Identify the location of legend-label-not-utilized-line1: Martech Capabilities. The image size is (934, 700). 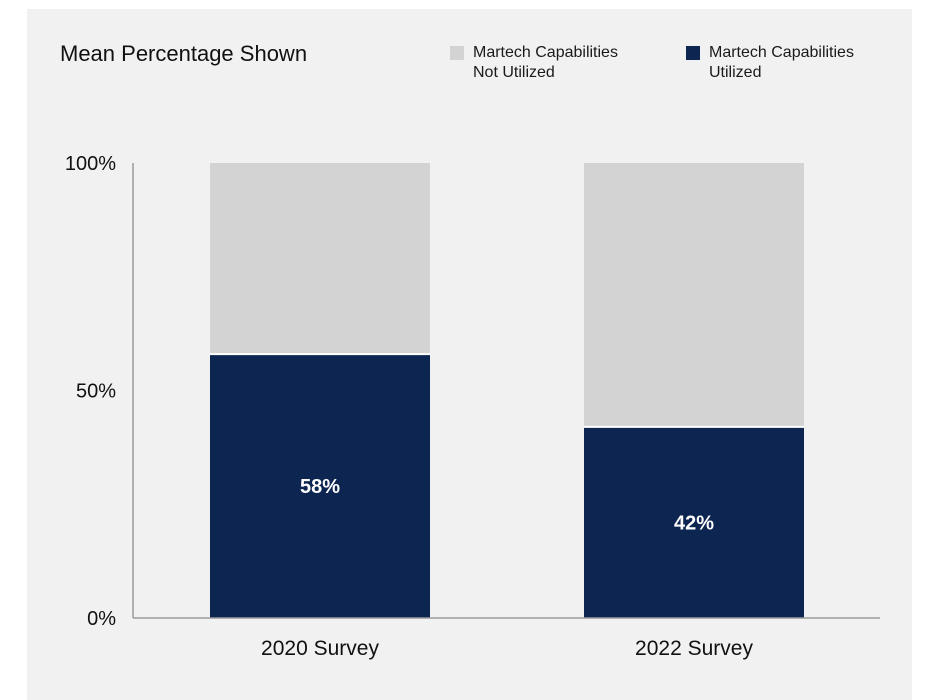
(545, 52).